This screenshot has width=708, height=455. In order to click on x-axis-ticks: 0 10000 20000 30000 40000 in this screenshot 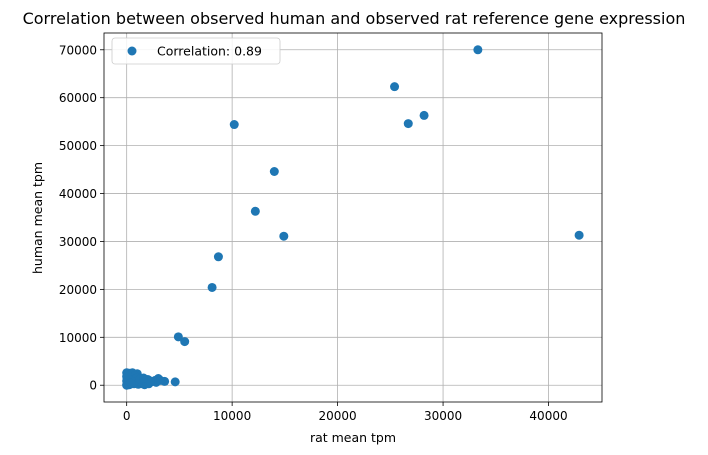, I will do `click(345, 412)`.